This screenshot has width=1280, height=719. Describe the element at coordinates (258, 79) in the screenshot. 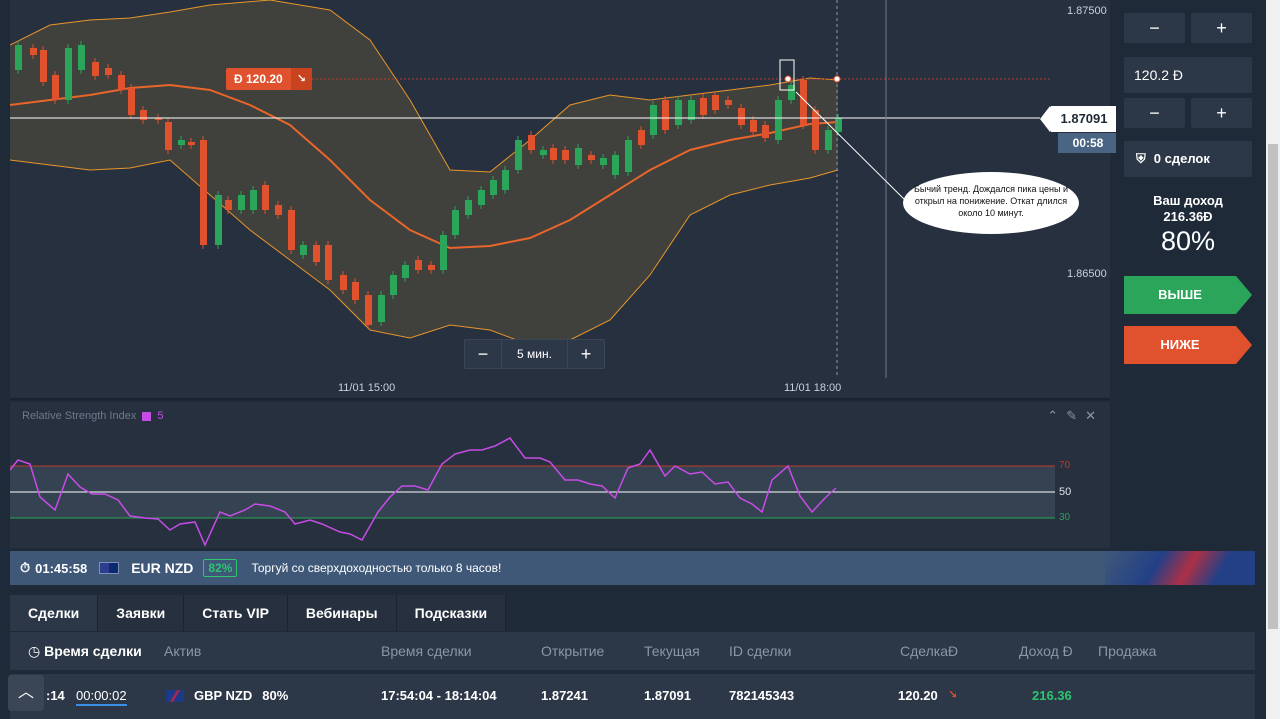

I see `deal-marker-amount: Ð 120.20` at that location.